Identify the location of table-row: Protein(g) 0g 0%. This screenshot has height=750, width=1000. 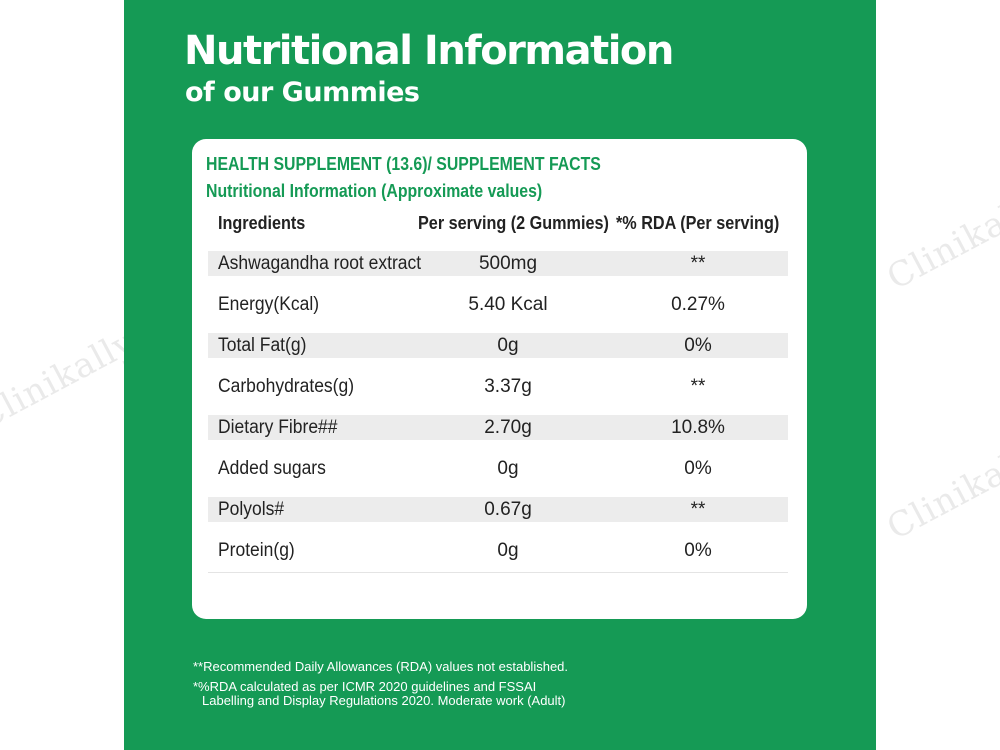
(498, 550).